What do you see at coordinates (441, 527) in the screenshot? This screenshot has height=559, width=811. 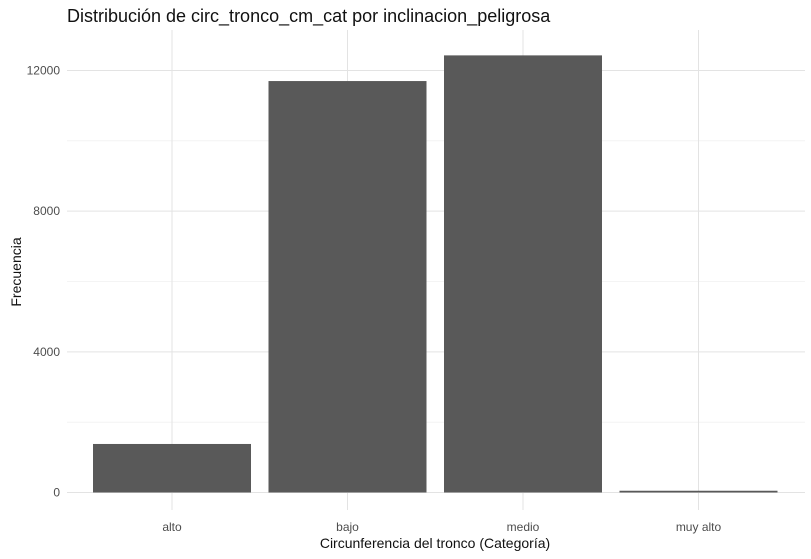 I see `x-tick-labels: alto bajo medio muy alto` at bounding box center [441, 527].